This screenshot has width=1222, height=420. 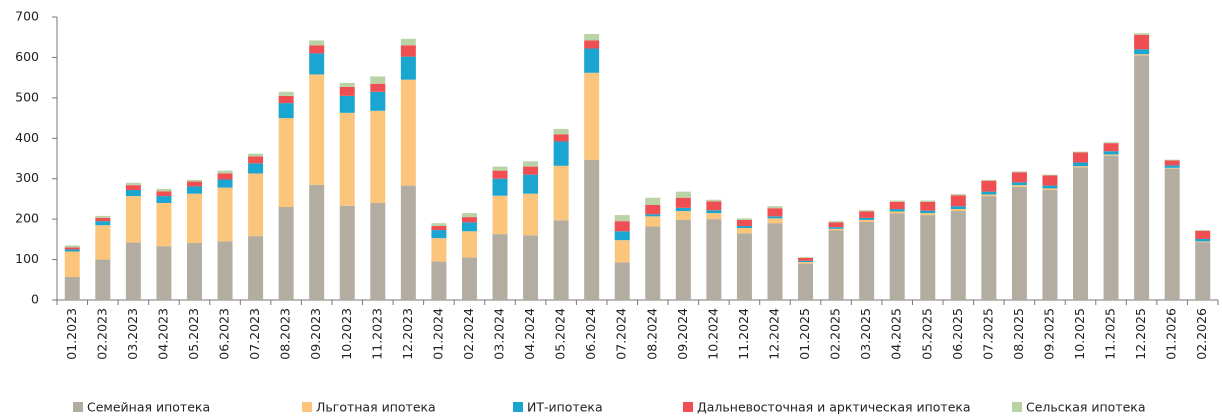 I want to click on x-tick-label: 07.2025, so click(x=987, y=334).